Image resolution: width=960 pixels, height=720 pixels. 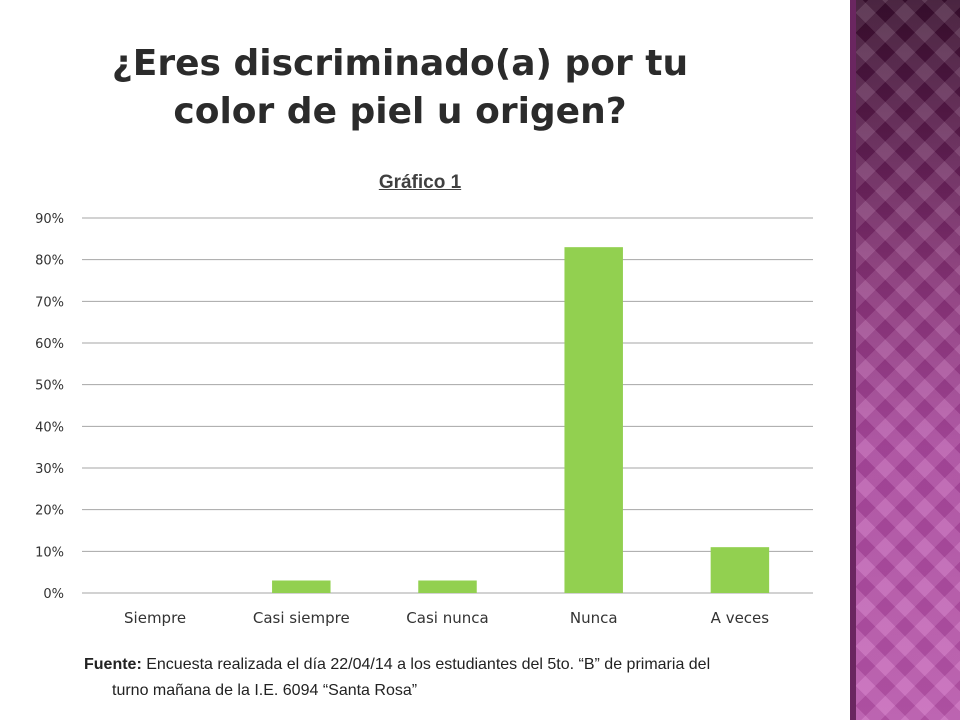 What do you see at coordinates (49, 386) in the screenshot?
I see `y-tick-label: 50%` at bounding box center [49, 386].